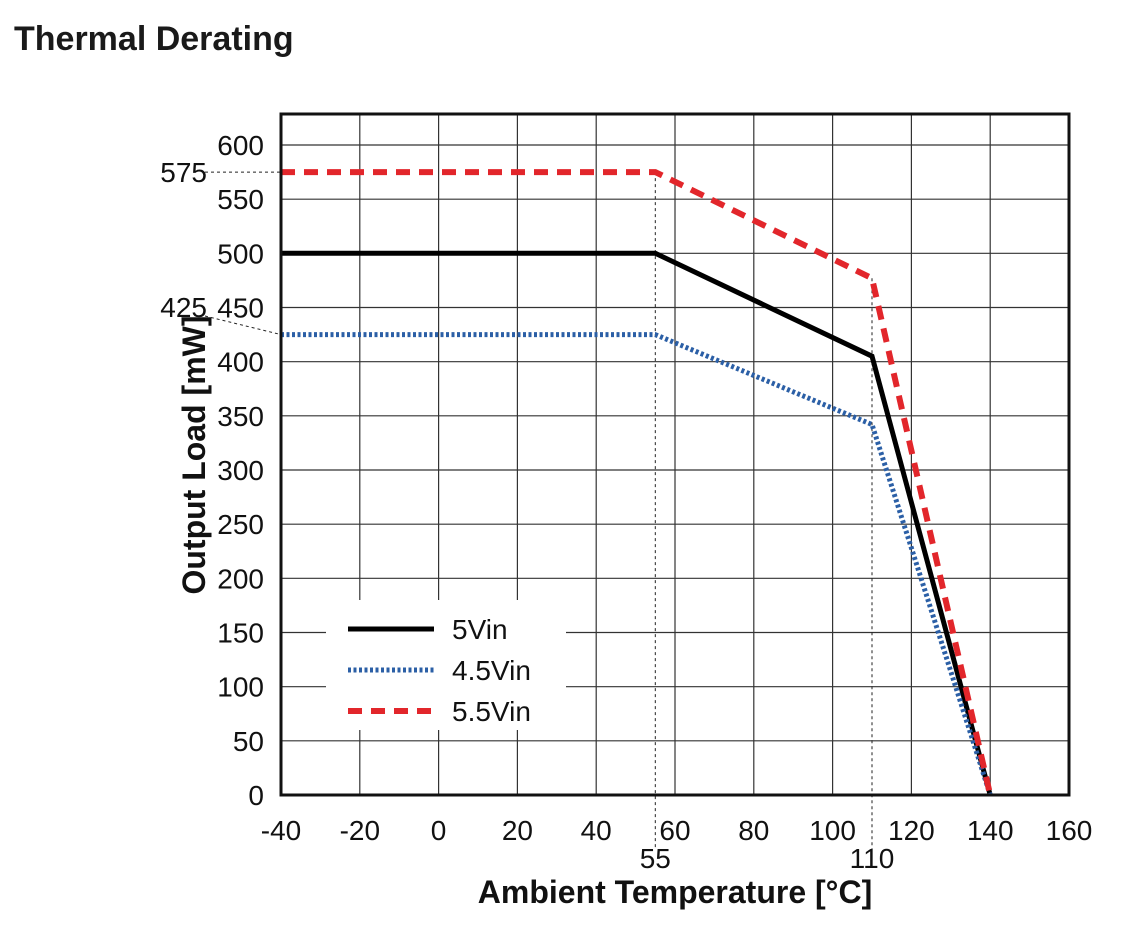  What do you see at coordinates (753, 830) in the screenshot?
I see `x-tick-label: 80` at bounding box center [753, 830].